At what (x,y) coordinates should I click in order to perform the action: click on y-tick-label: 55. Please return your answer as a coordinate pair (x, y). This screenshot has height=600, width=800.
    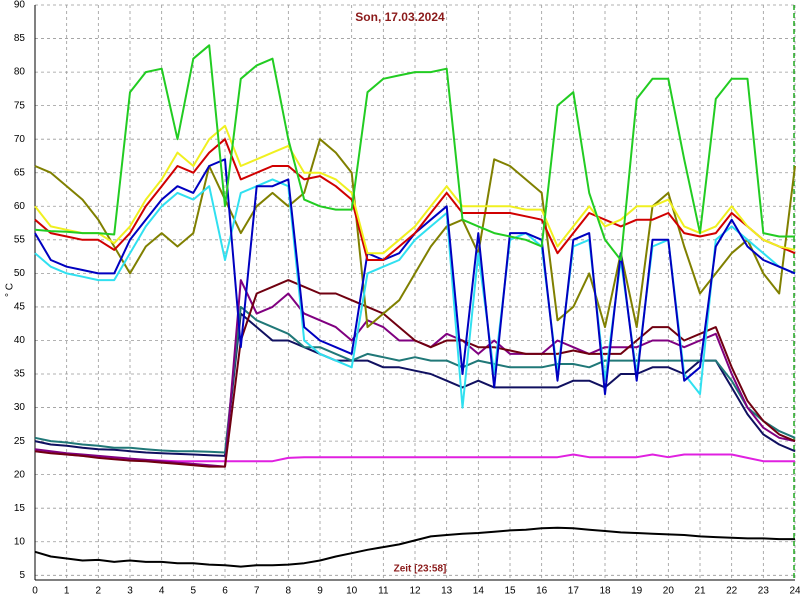
    Looking at the image, I should click on (20, 239).